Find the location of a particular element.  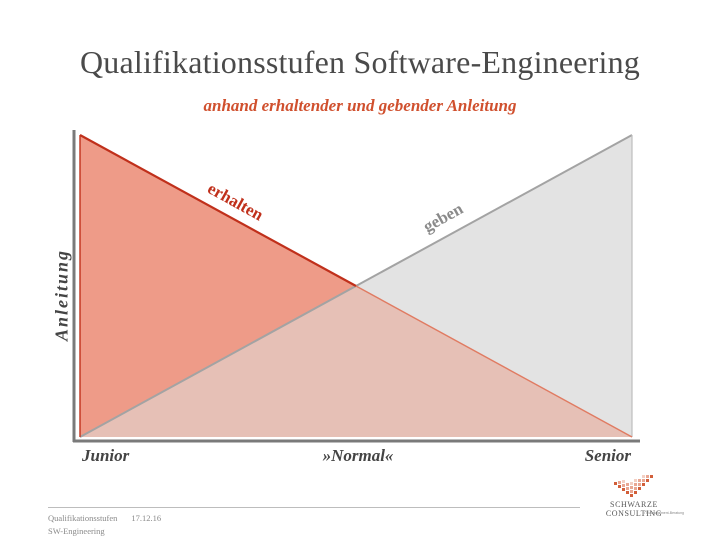

pixel-check-logo-icon is located at coordinates (633, 486).